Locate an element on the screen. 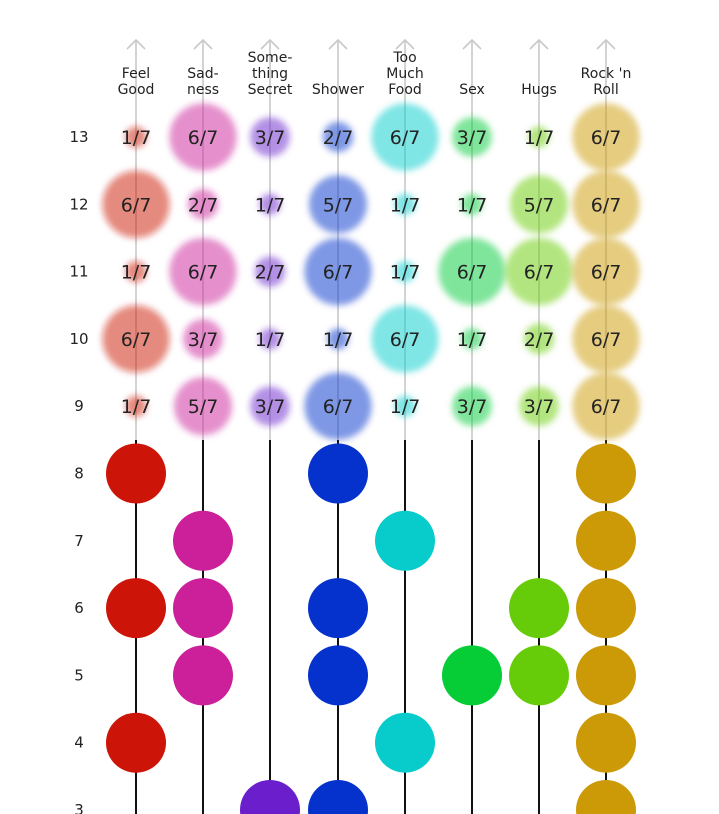 The height and width of the screenshot is (814, 719). column-label: ness is located at coordinates (203, 90).